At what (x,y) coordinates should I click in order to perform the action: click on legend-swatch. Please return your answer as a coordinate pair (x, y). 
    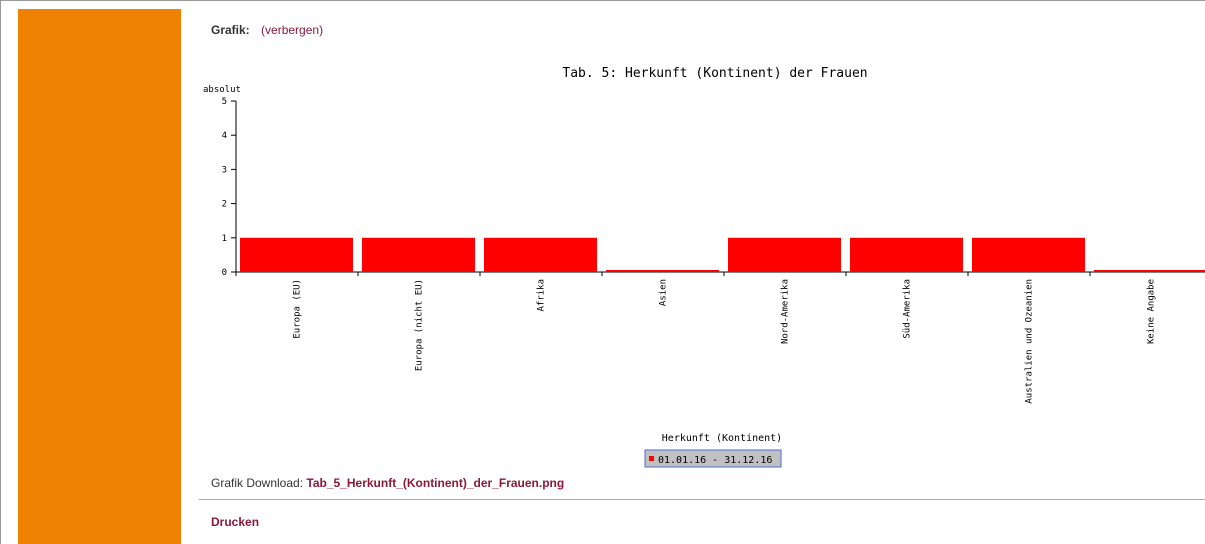
    Looking at the image, I should click on (651, 458).